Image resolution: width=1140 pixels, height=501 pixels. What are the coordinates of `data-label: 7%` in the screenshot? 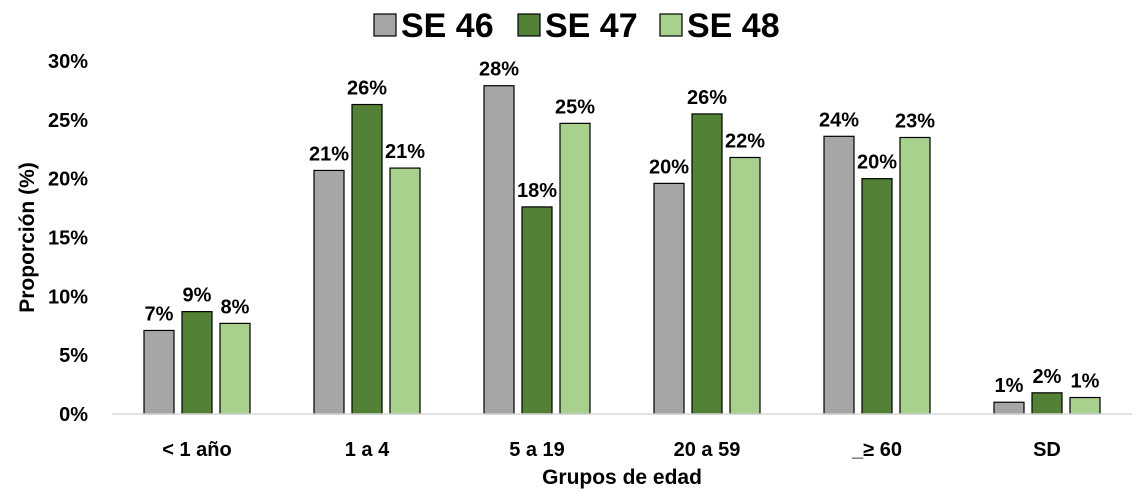 It's located at (159, 314).